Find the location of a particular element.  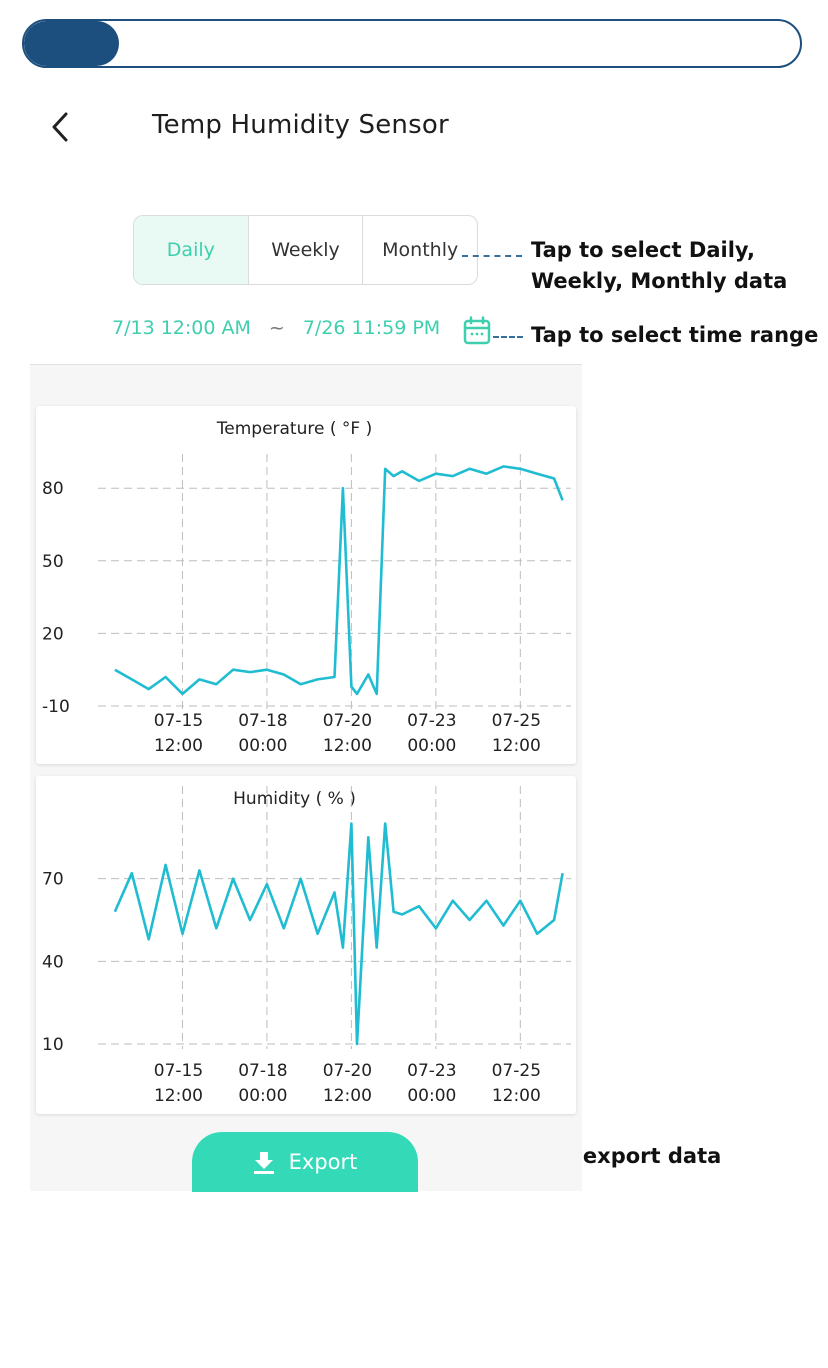

annotation-connector-tabs is located at coordinates (492, 256).